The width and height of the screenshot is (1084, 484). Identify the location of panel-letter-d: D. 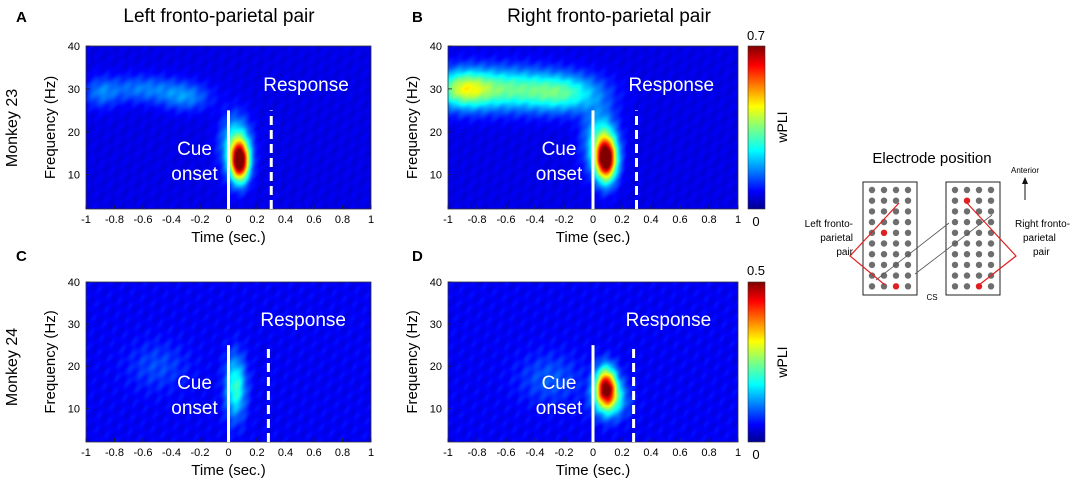
(417, 256).